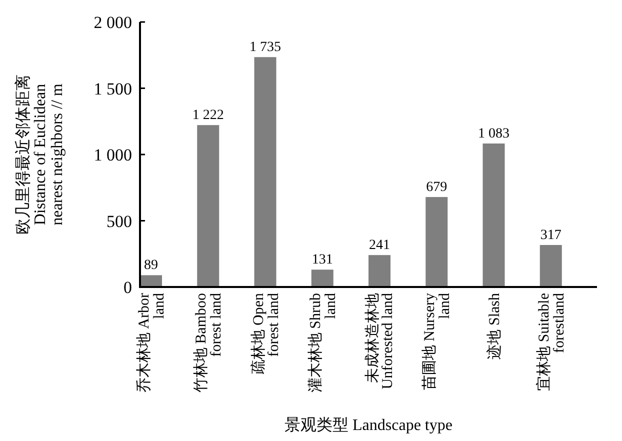  I want to click on data-label: 89, so click(151, 266).